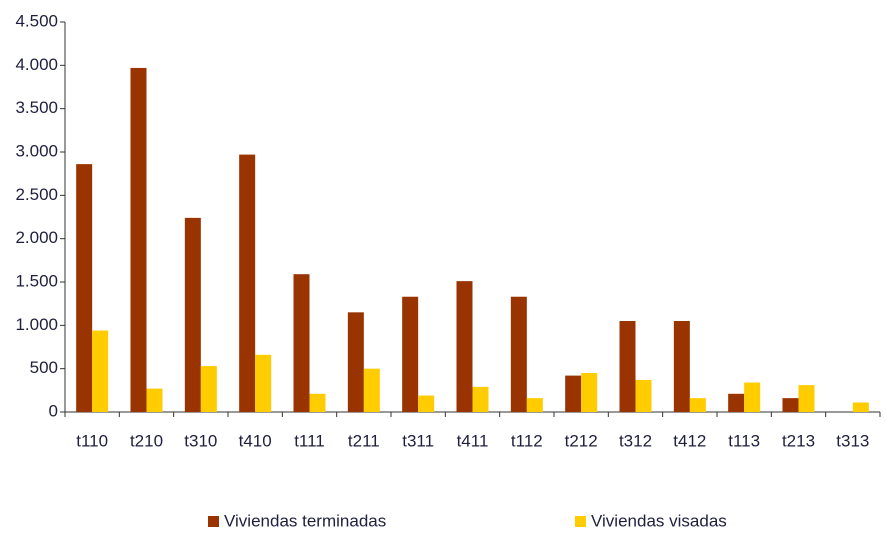 The image size is (886, 535). I want to click on y-tick-label: 2.500, so click(36, 194).